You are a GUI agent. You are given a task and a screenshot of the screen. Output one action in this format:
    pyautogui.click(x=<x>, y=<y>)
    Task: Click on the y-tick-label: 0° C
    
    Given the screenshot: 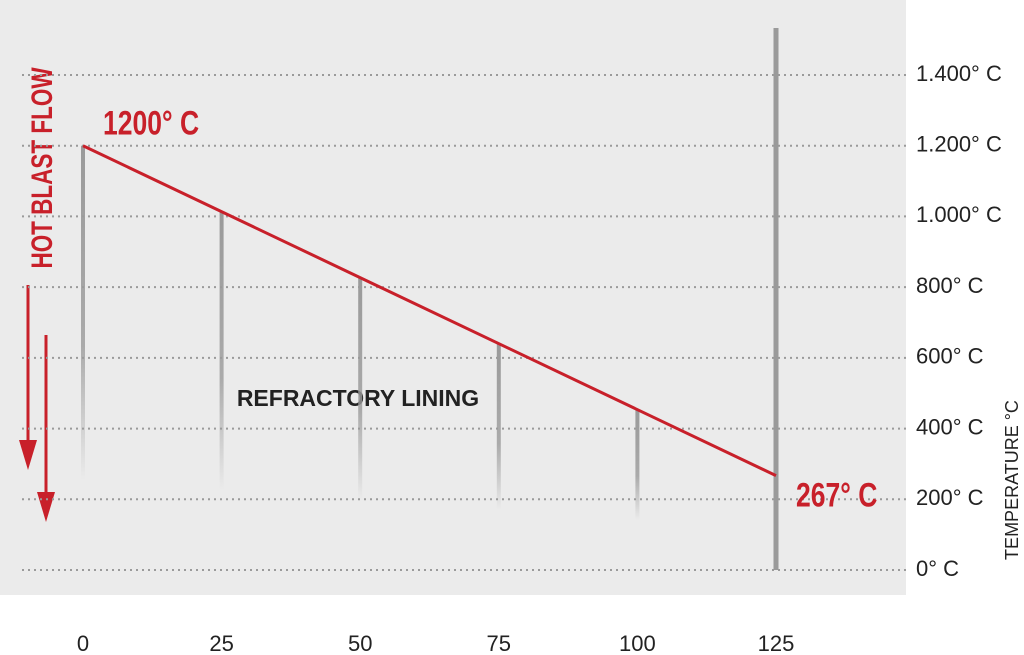 What is the action you would take?
    pyautogui.click(x=937, y=568)
    